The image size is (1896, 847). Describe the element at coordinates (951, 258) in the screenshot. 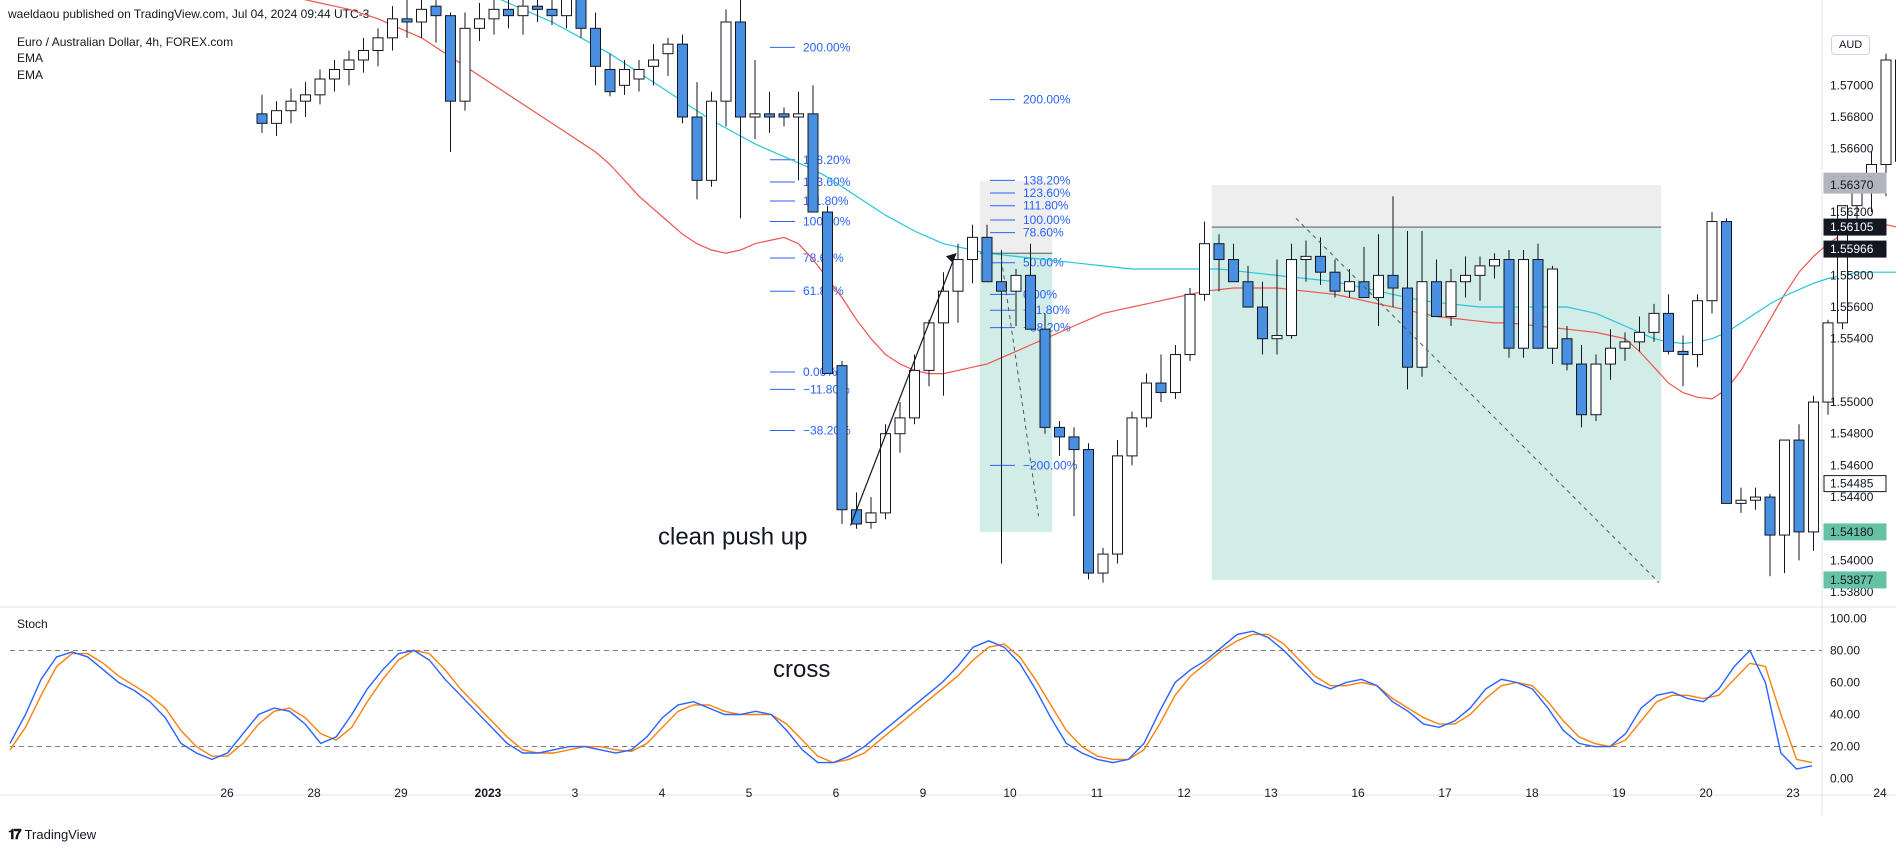

I see `push-arrow-head` at that location.